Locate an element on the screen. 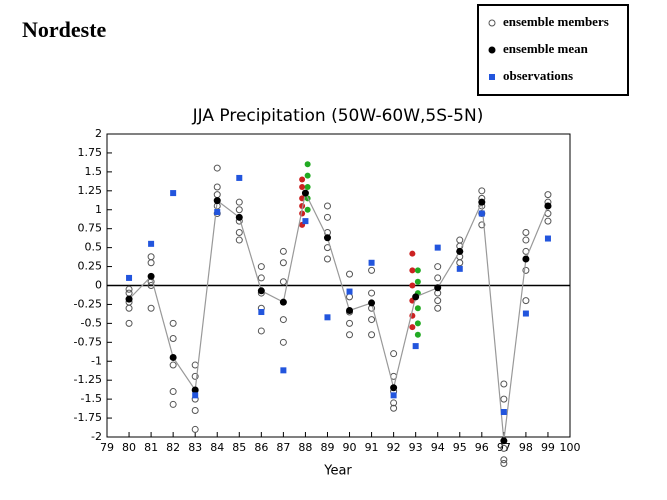  x-tick-label: 98 is located at coordinates (526, 447).